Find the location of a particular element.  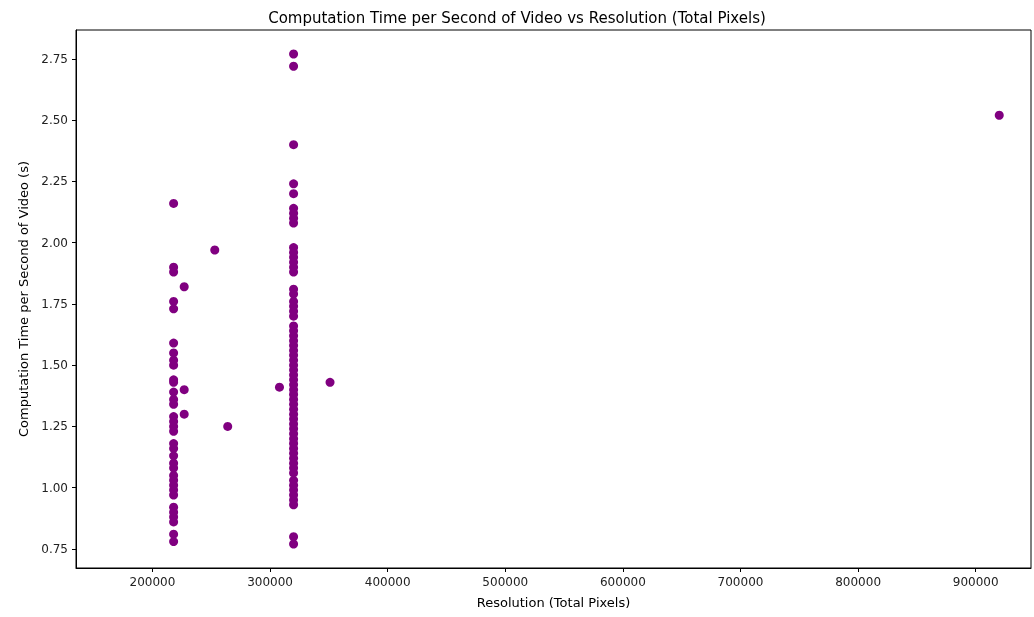

x-axis-title: Resolution (Total Pixels) is located at coordinates (553, 602).